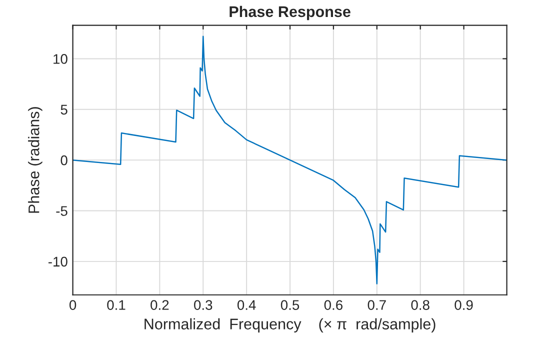 The width and height of the screenshot is (560, 337). I want to click on y-tick-label: -10, so click(58, 261).